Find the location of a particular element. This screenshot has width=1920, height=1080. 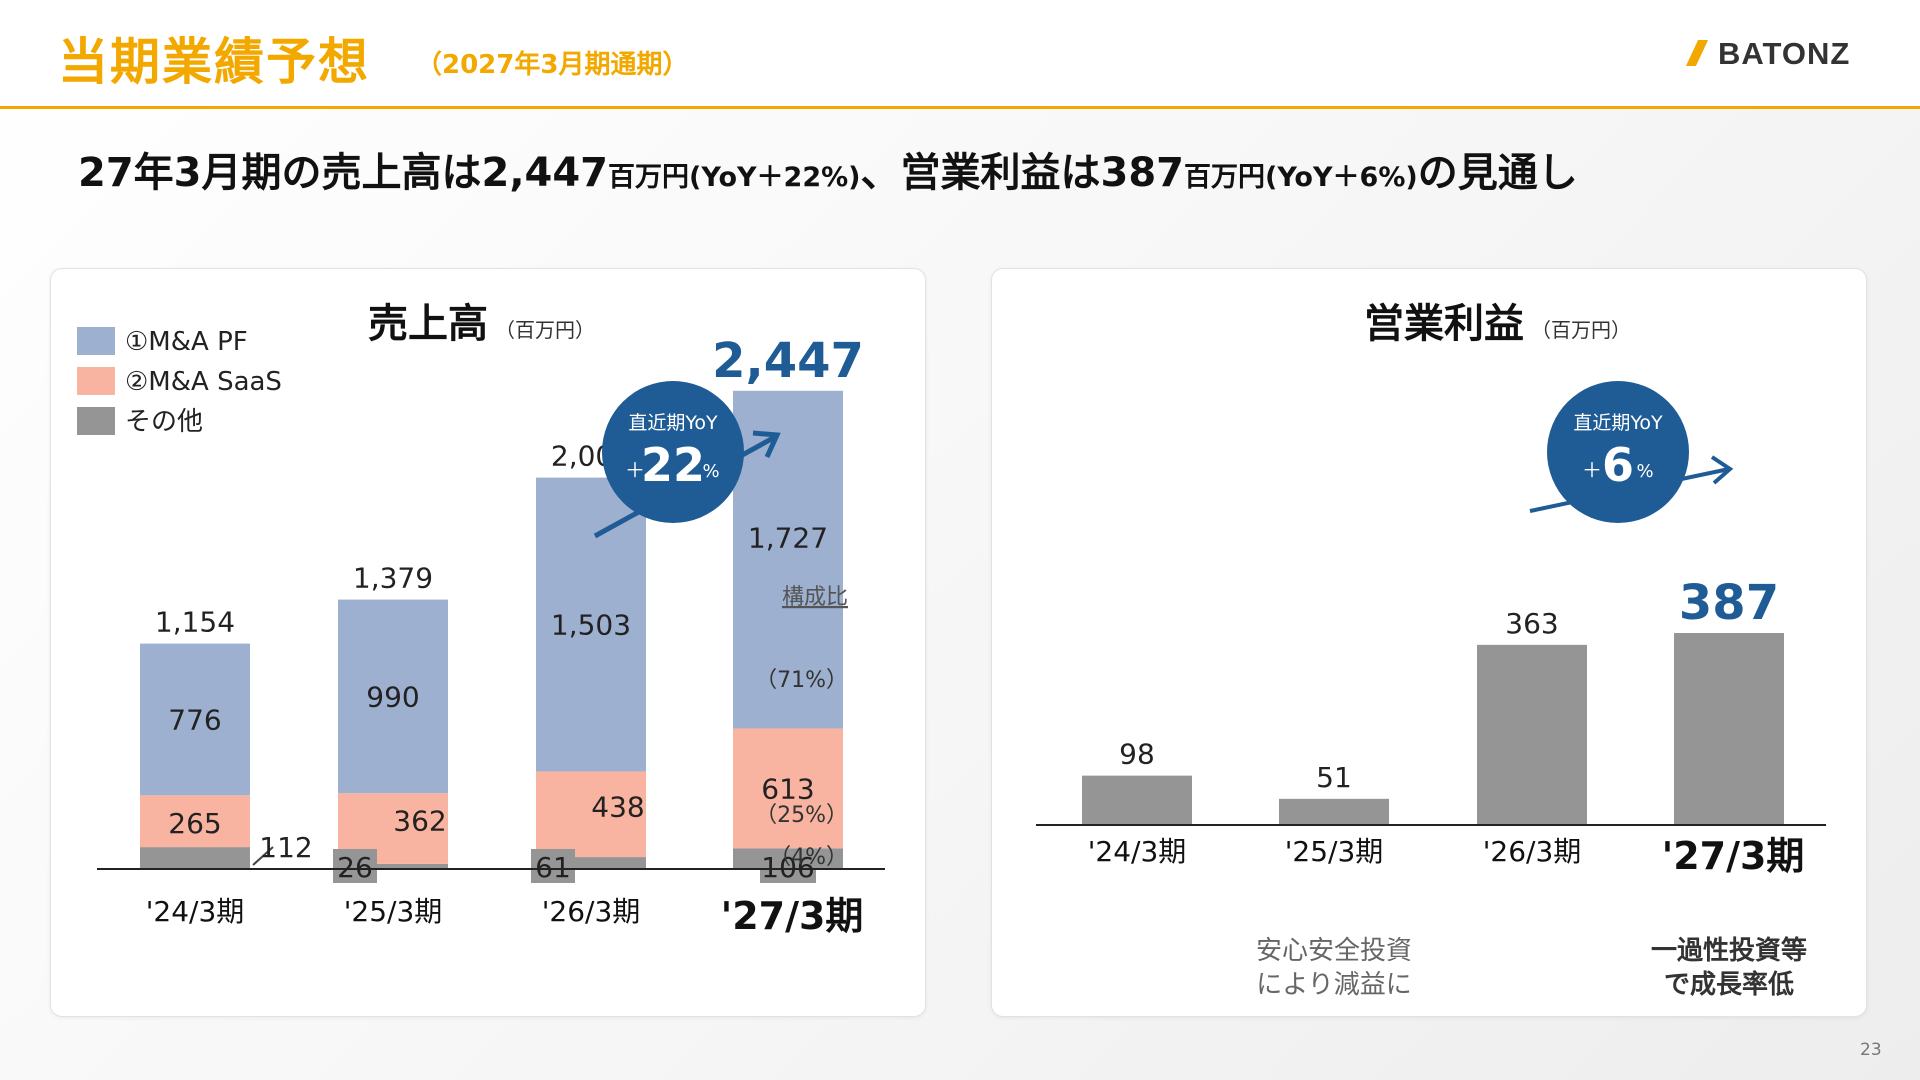

yoy-arrow-head-icon is located at coordinates (766, 444).